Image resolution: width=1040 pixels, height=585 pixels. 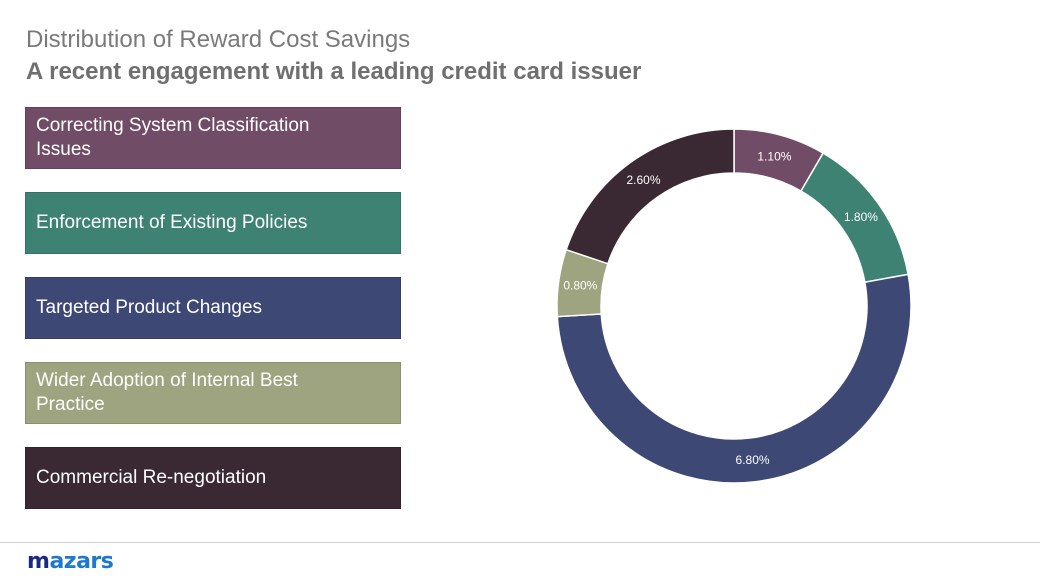 What do you see at coordinates (753, 460) in the screenshot?
I see `segment-label: 6.80%` at bounding box center [753, 460].